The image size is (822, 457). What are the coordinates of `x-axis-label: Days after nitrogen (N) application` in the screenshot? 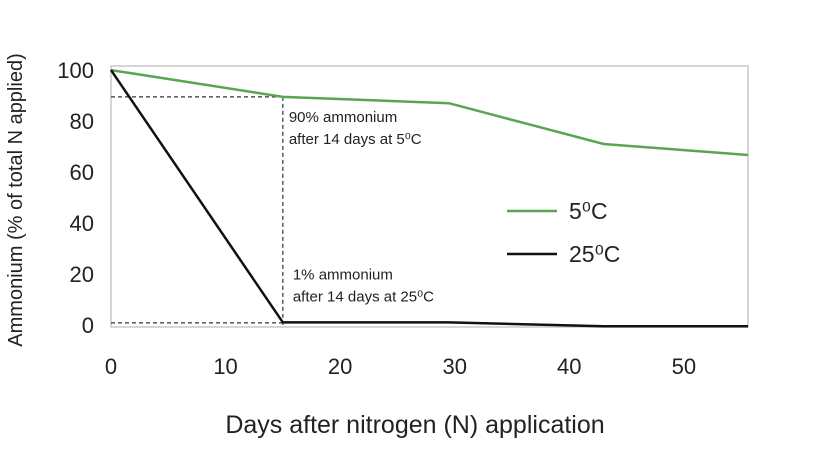 It's located at (414, 425).